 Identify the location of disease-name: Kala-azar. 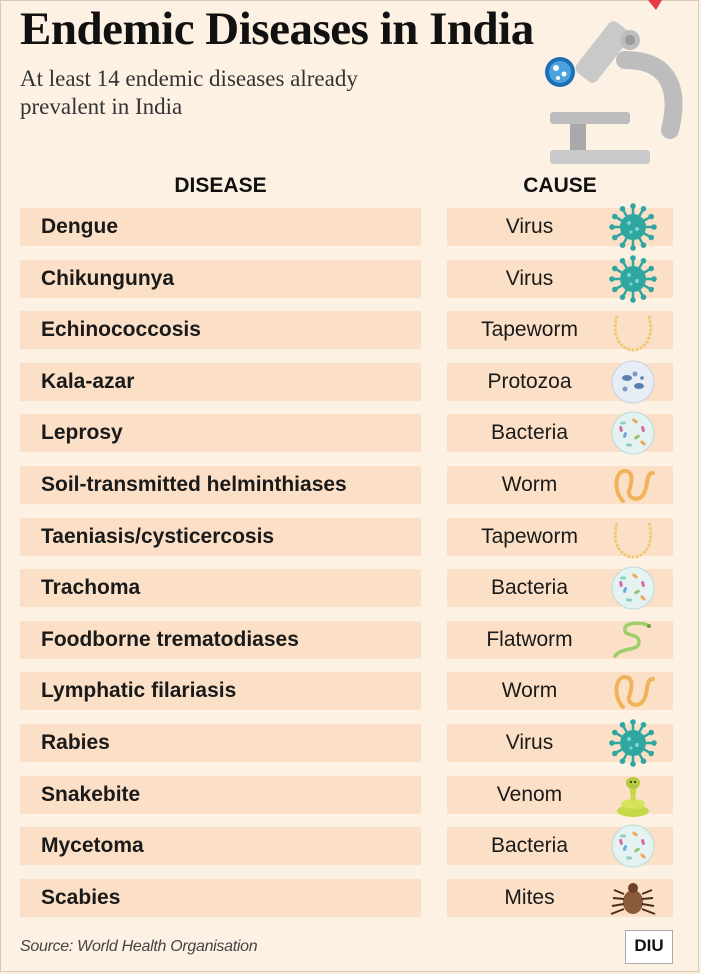
(220, 381).